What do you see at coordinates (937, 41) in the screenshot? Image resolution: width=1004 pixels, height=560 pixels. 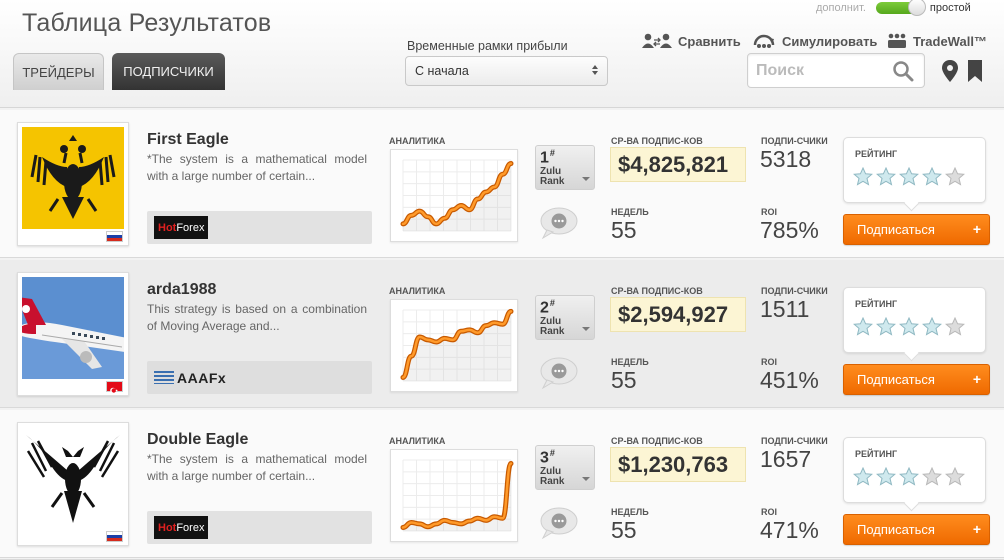 I see `tradewall-link: TradeWall™` at bounding box center [937, 41].